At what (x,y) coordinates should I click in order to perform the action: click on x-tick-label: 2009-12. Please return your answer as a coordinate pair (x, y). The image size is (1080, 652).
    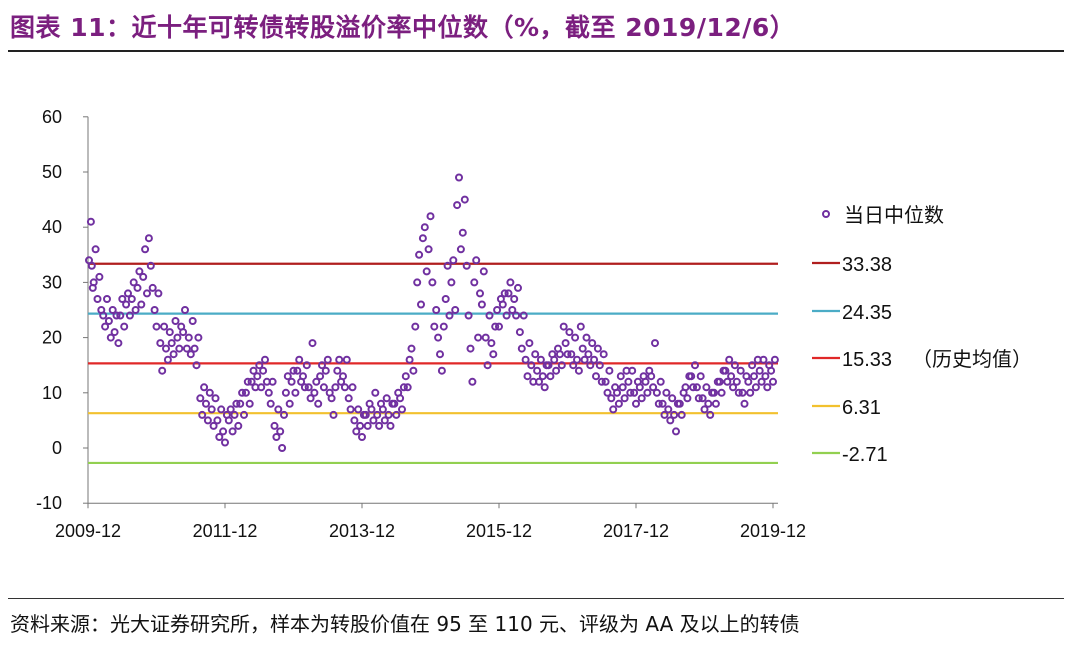
    Looking at the image, I should click on (88, 531).